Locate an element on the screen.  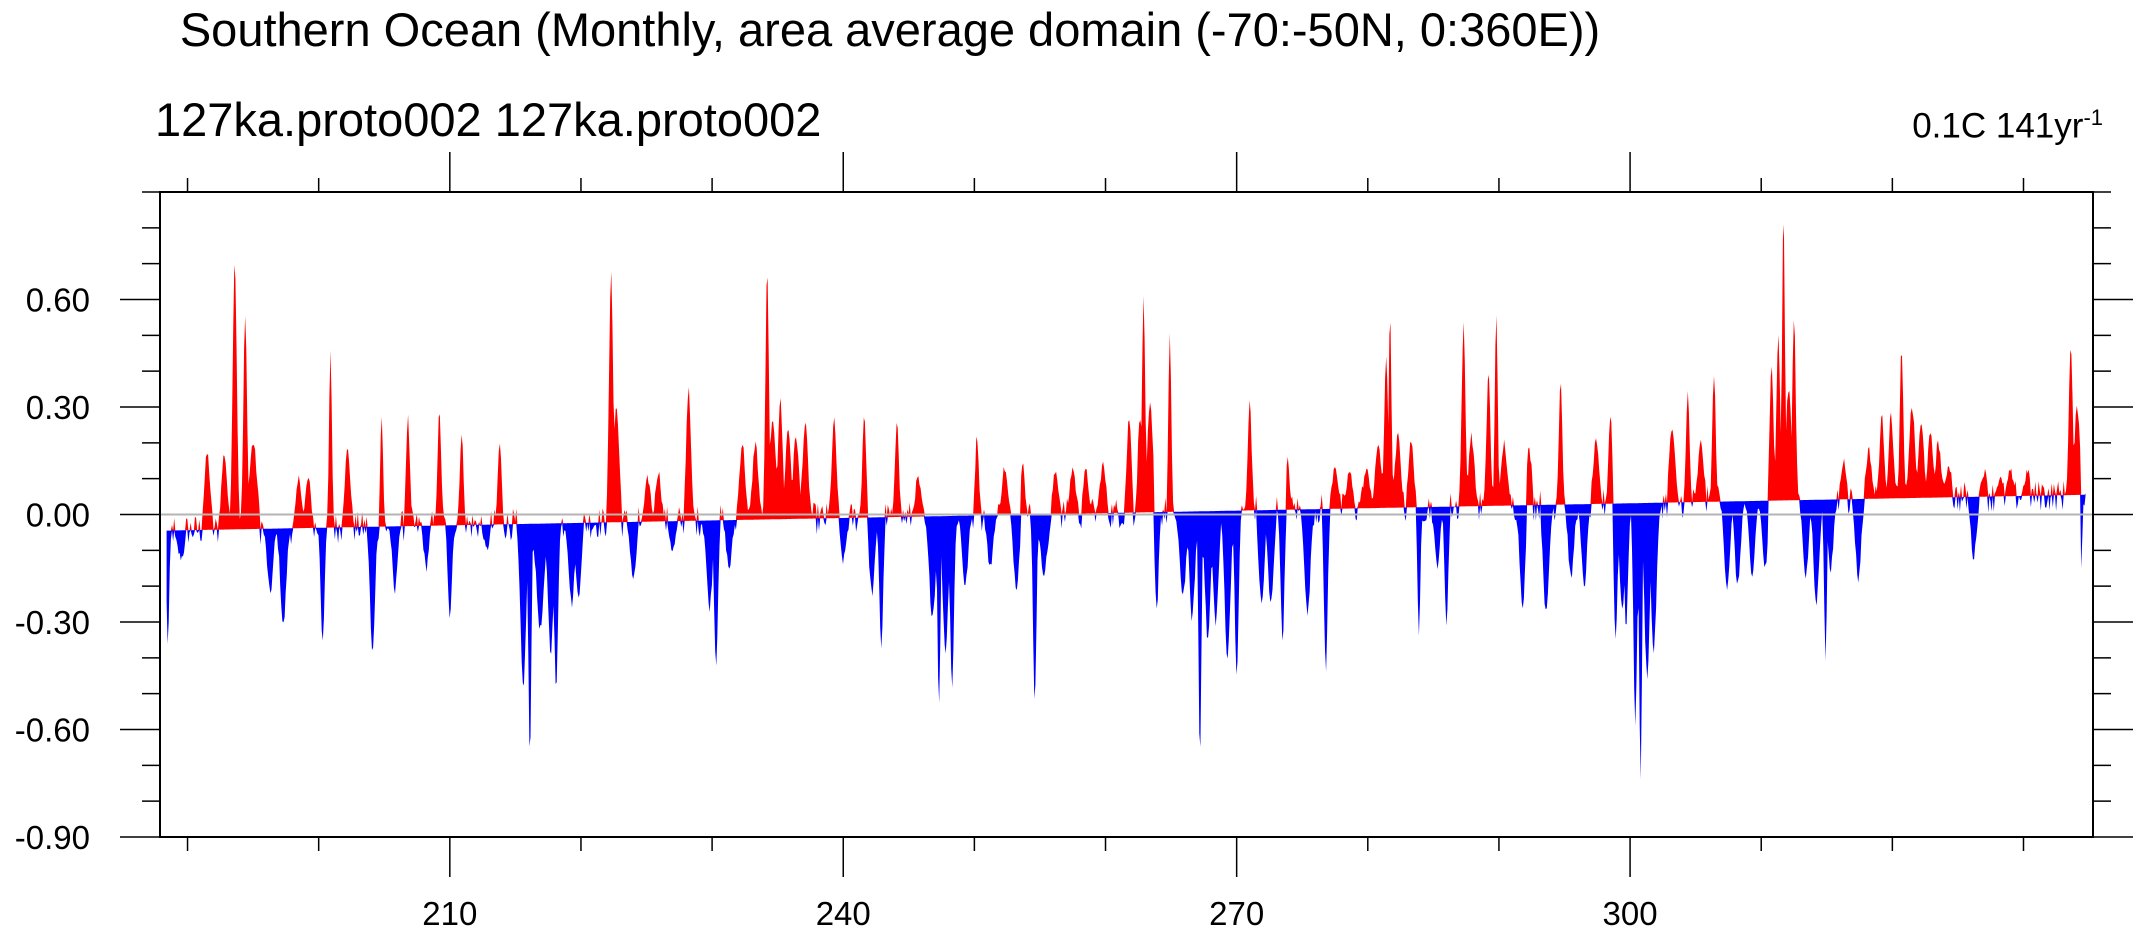
right-subtitle: 0.1C 141yr-1 is located at coordinates (2007, 126).